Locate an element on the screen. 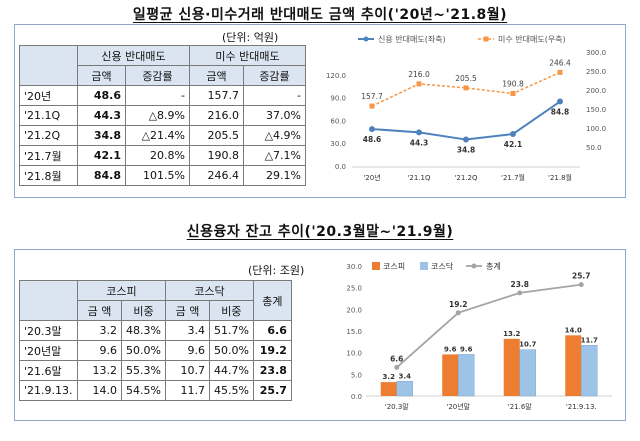 The height and width of the screenshot is (441, 640). cell-value: 3.2 is located at coordinates (99, 330).